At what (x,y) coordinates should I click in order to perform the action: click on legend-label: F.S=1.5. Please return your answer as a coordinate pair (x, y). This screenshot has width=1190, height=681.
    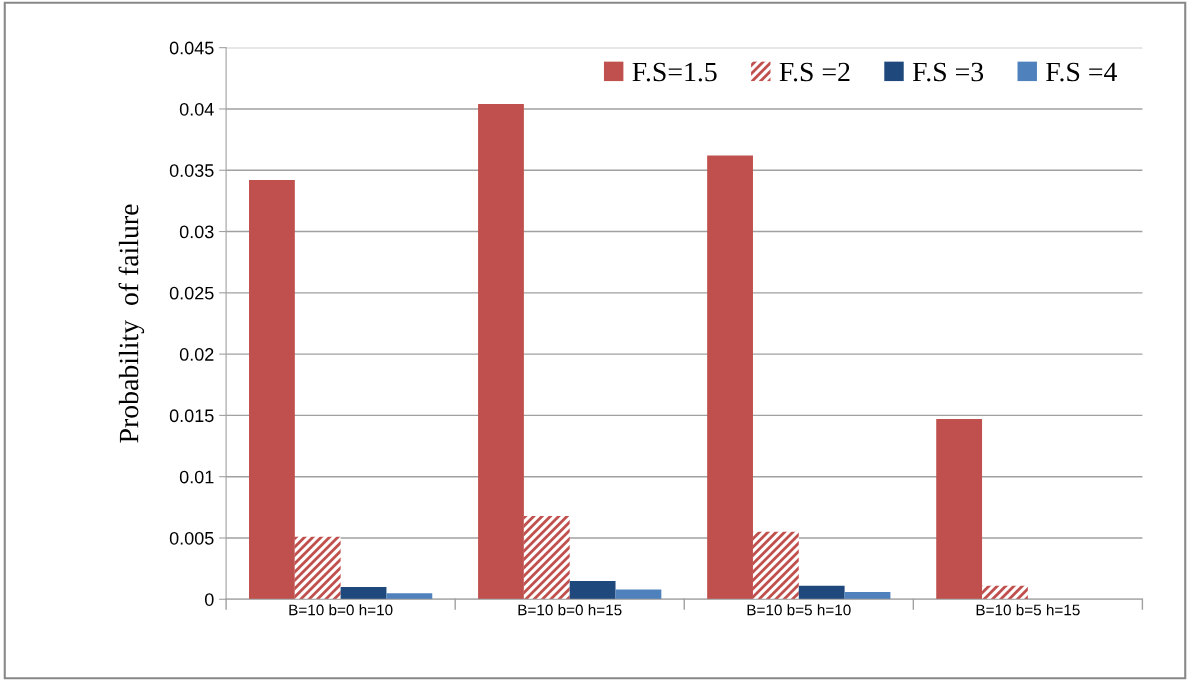
    Looking at the image, I should click on (674, 72).